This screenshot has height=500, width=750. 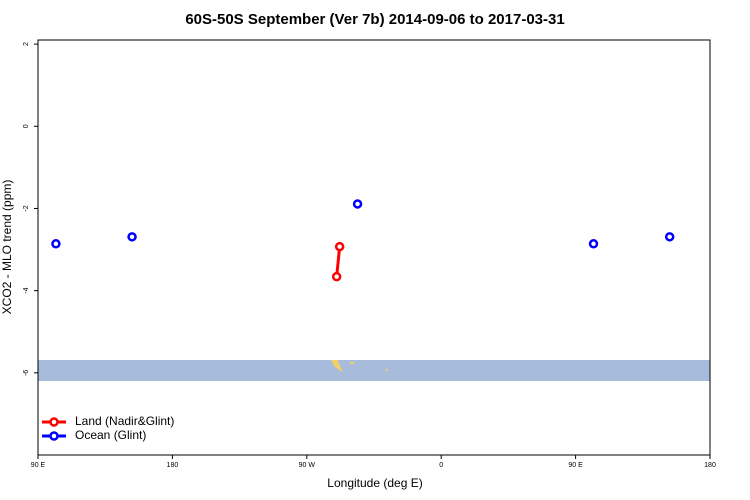 I want to click on y-axis-label: XCO2 - MLO trend (ppm), so click(x=7, y=247).